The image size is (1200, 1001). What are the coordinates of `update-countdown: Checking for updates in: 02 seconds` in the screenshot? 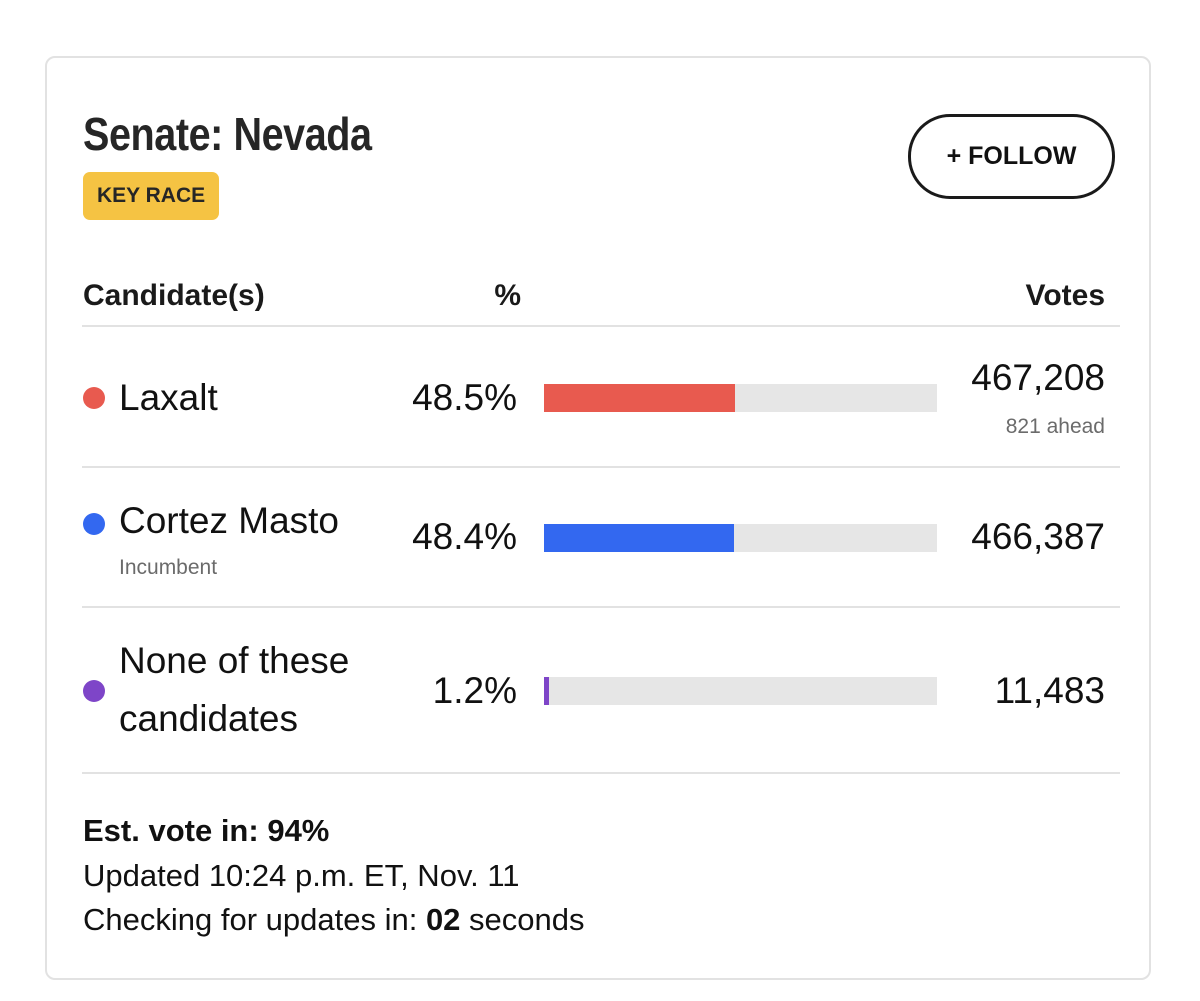 It's located at (334, 920).